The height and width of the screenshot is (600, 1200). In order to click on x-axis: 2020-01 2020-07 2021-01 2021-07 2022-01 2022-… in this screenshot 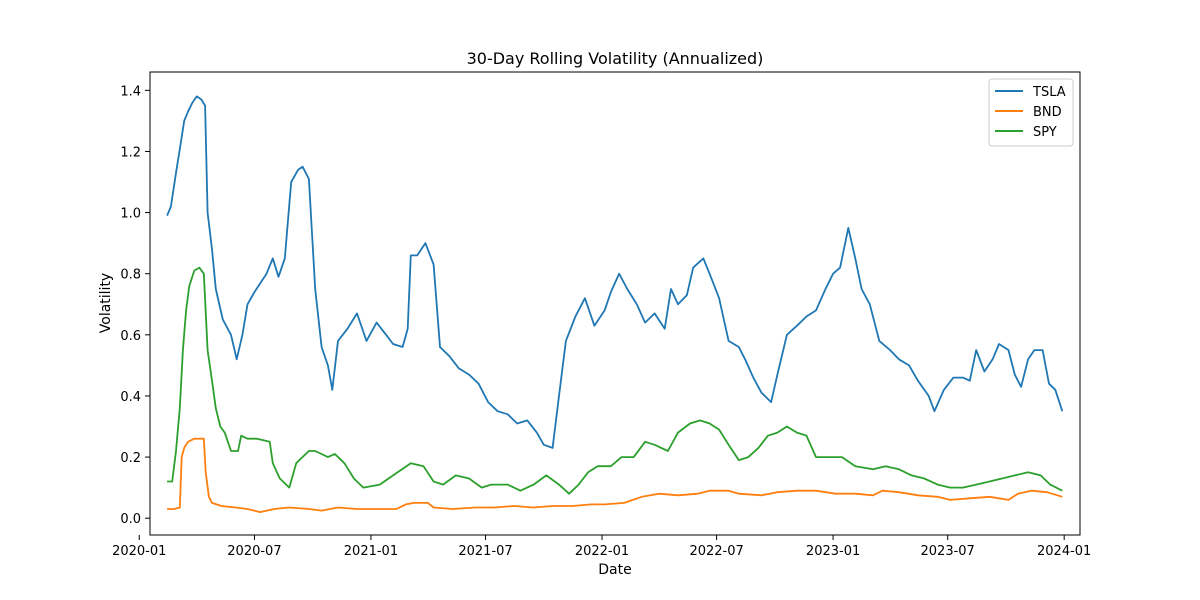, I will do `click(601, 547)`.